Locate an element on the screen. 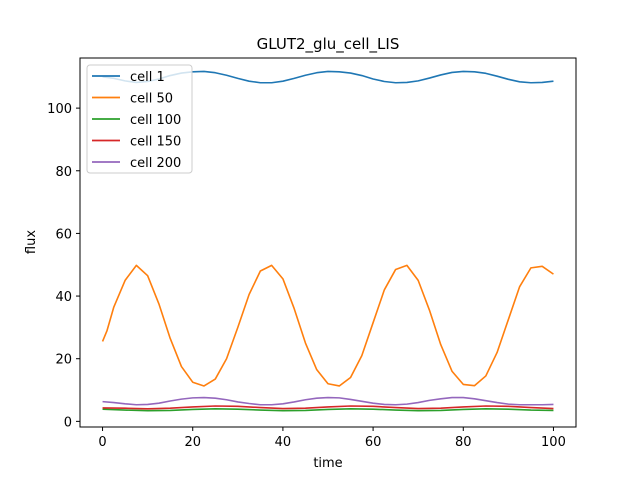 The height and width of the screenshot is (480, 640). x-tick-label: 0 is located at coordinates (102, 442).